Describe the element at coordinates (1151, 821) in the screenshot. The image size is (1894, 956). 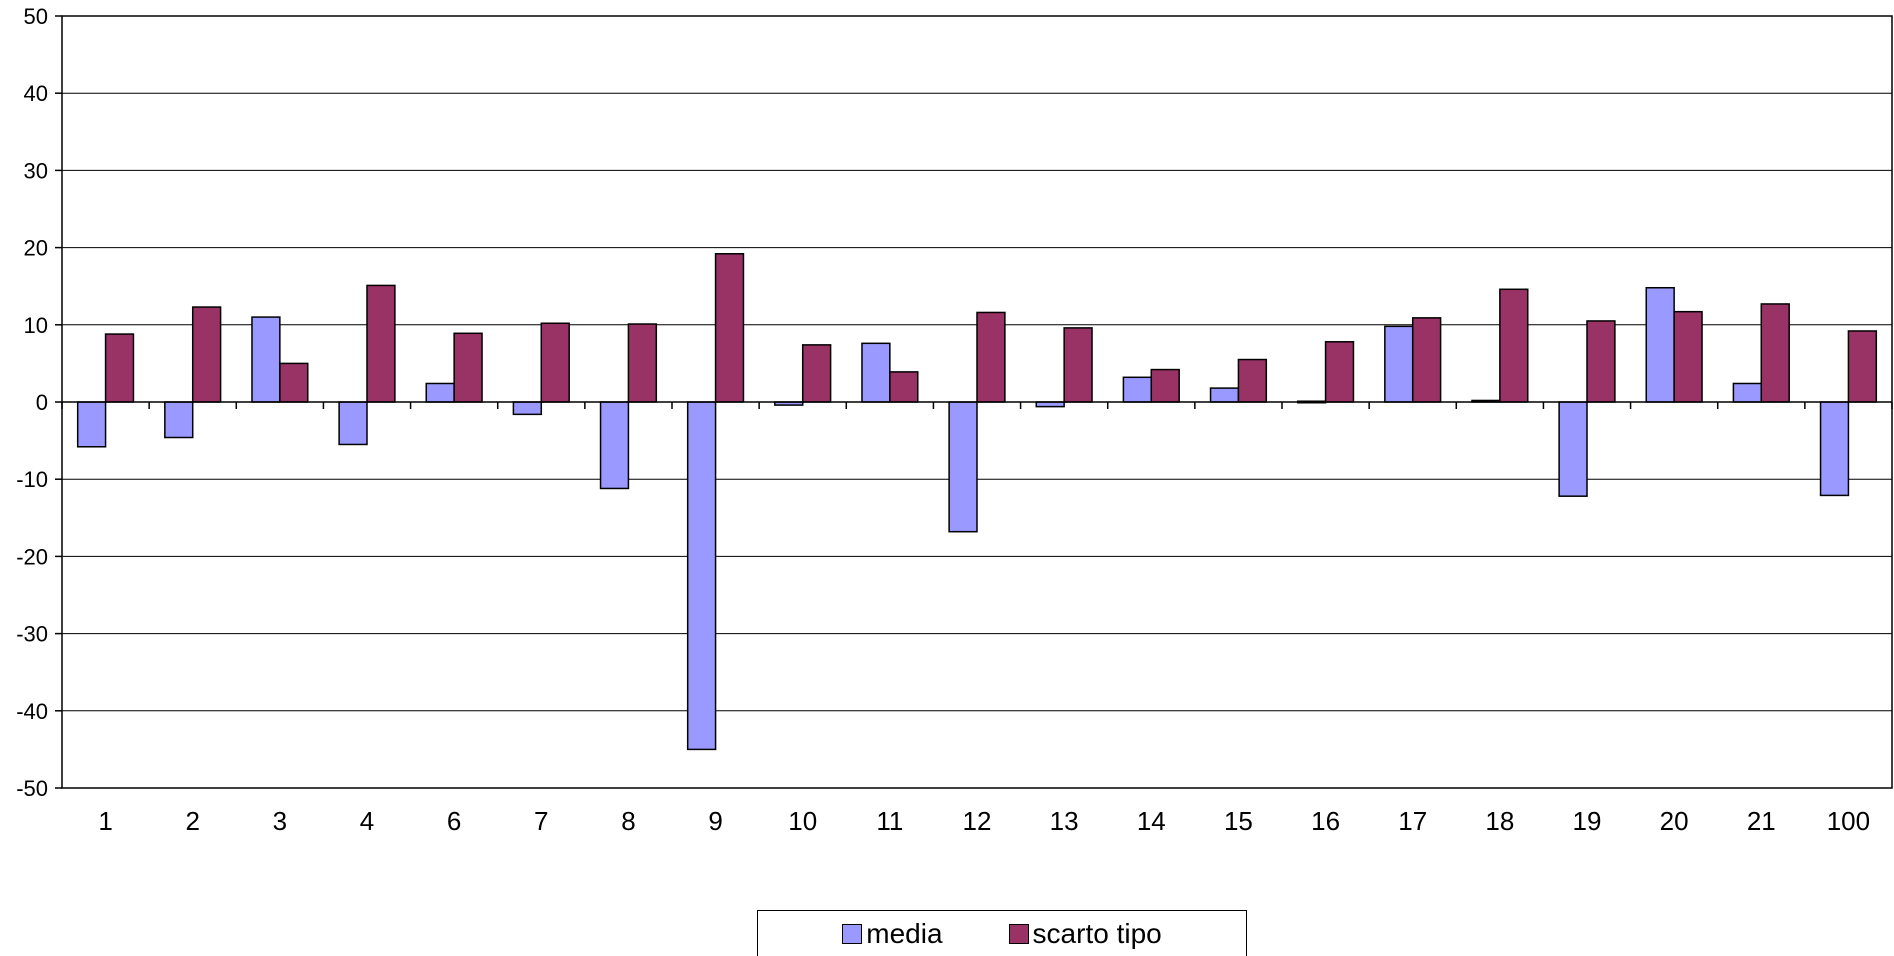
I see `x-tick-label: 14` at that location.